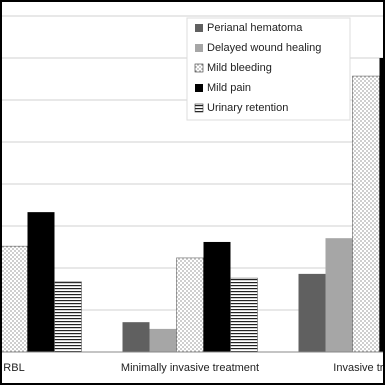 This screenshot has height=385, width=385. Describe the element at coordinates (190, 368) in the screenshot. I see `x-tick-label: Minimally invasive treatment` at that location.